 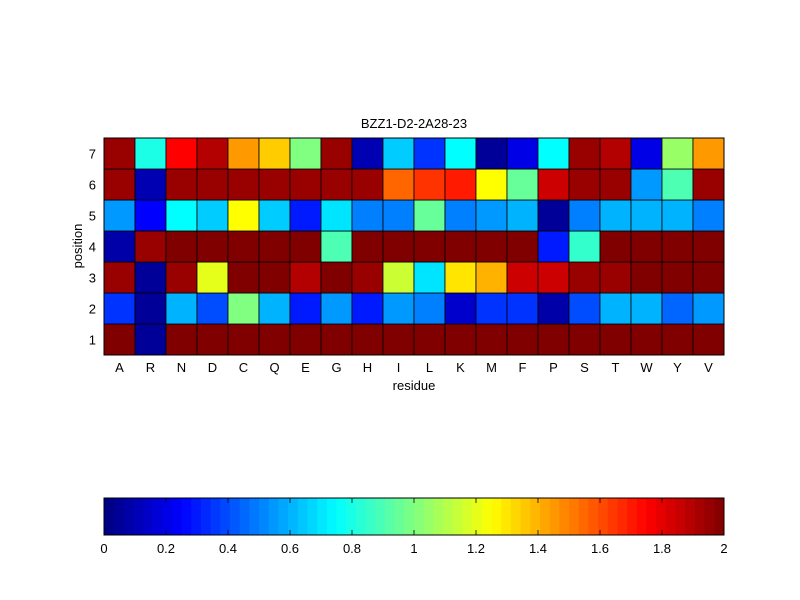 What do you see at coordinates (290, 548) in the screenshot?
I see `colorbar-tick-label: 0.6` at bounding box center [290, 548].